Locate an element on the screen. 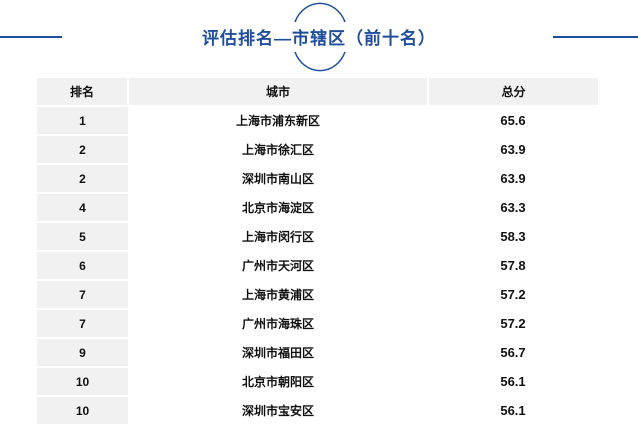 This screenshot has width=638, height=426. score-cell: 65.6 is located at coordinates (513, 121).